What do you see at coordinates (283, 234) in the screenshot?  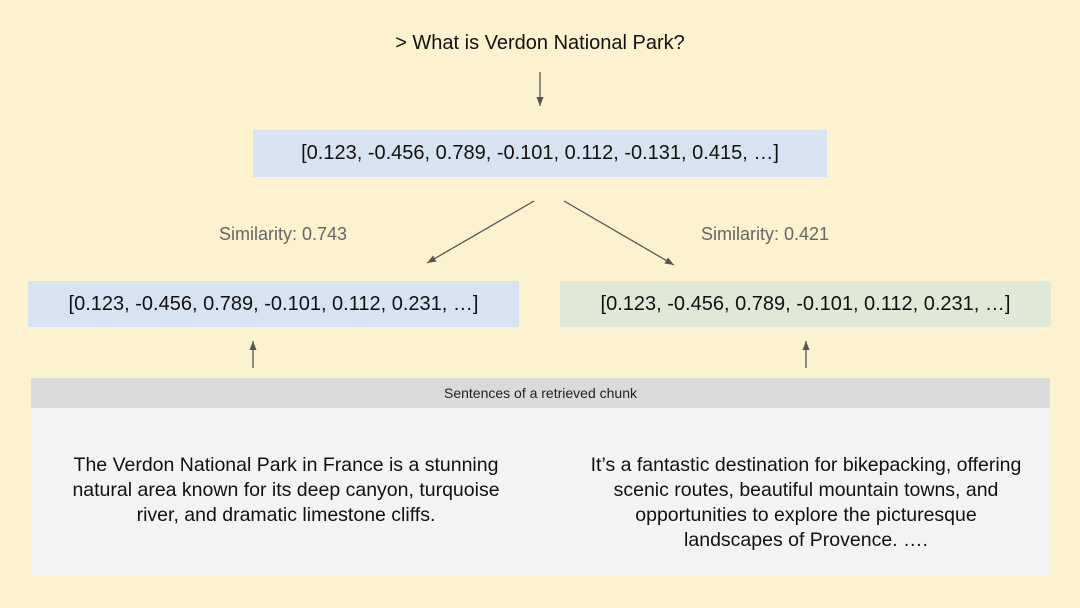 I see `similarity-left-label: Similarity: 0.743` at bounding box center [283, 234].